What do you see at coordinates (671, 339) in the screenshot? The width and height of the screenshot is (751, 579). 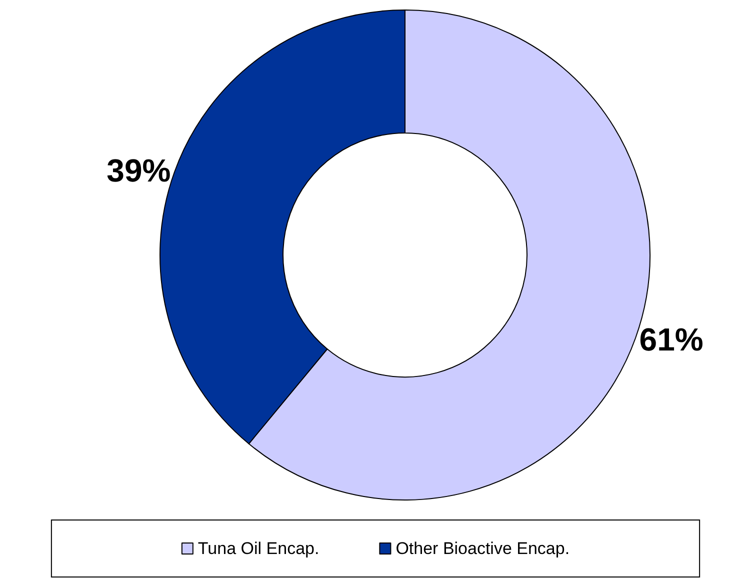 I see `data-label: 61%` at bounding box center [671, 339].